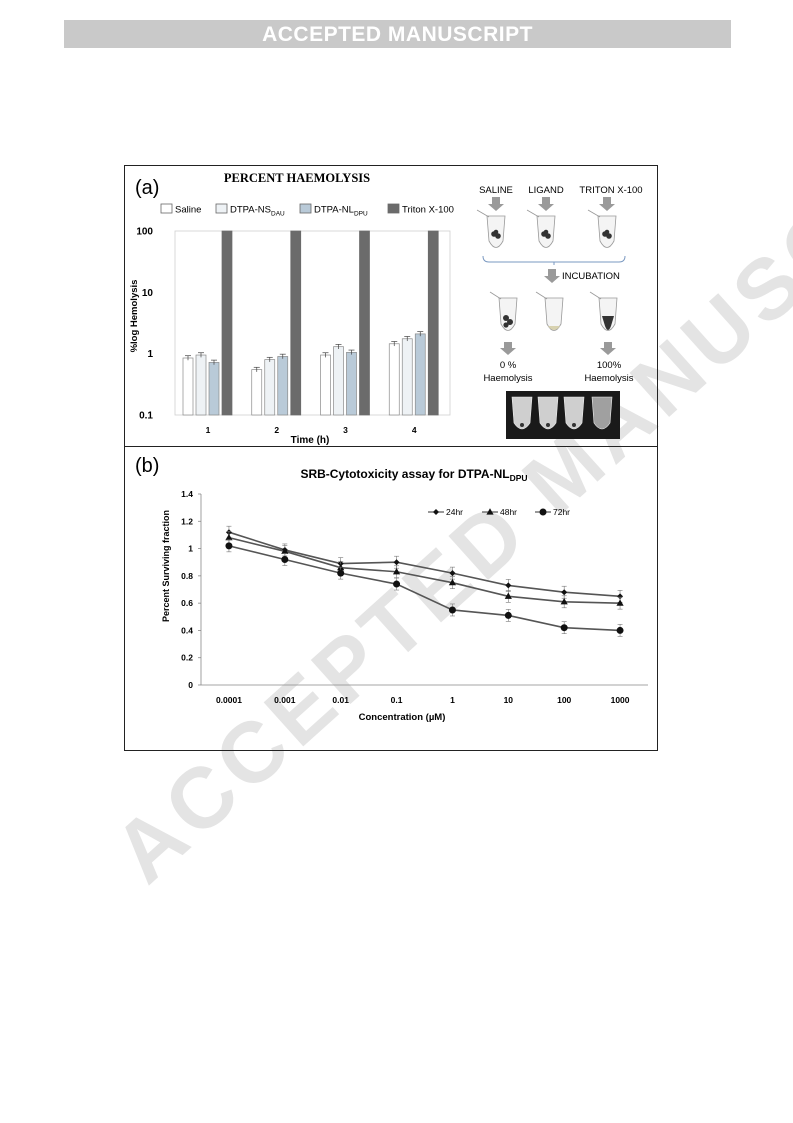  I want to click on y-tick-label: 0, so click(190, 685).